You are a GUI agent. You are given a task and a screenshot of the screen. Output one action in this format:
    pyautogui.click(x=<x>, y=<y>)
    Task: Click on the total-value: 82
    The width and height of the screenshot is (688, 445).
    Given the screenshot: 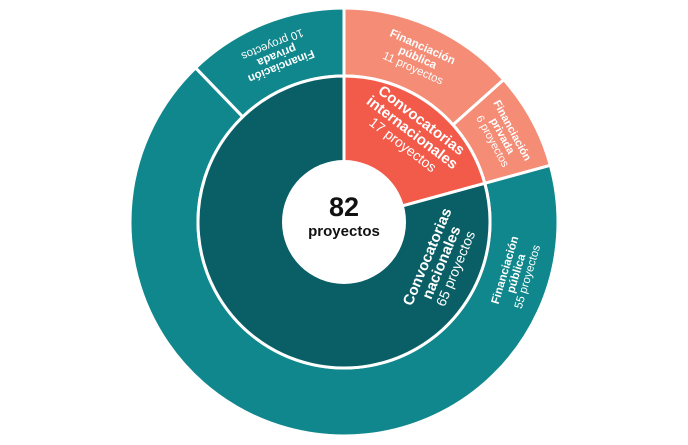 What is the action you would take?
    pyautogui.click(x=344, y=207)
    